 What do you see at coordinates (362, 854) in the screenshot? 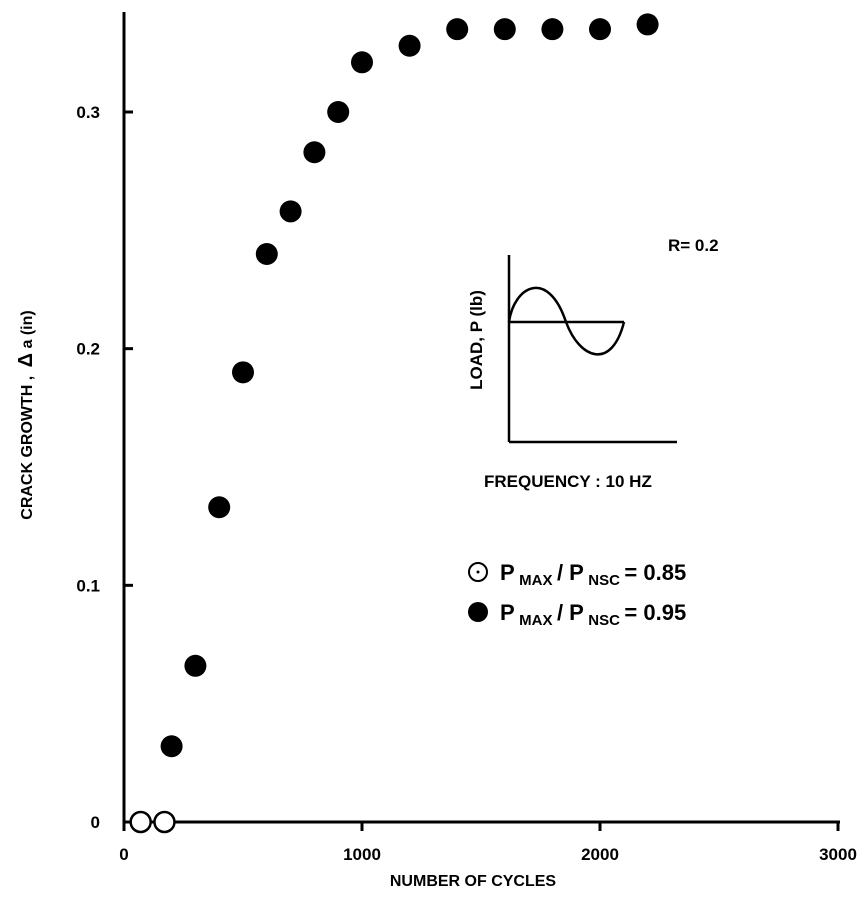
I see `x-tick-label: 1000` at bounding box center [362, 854].